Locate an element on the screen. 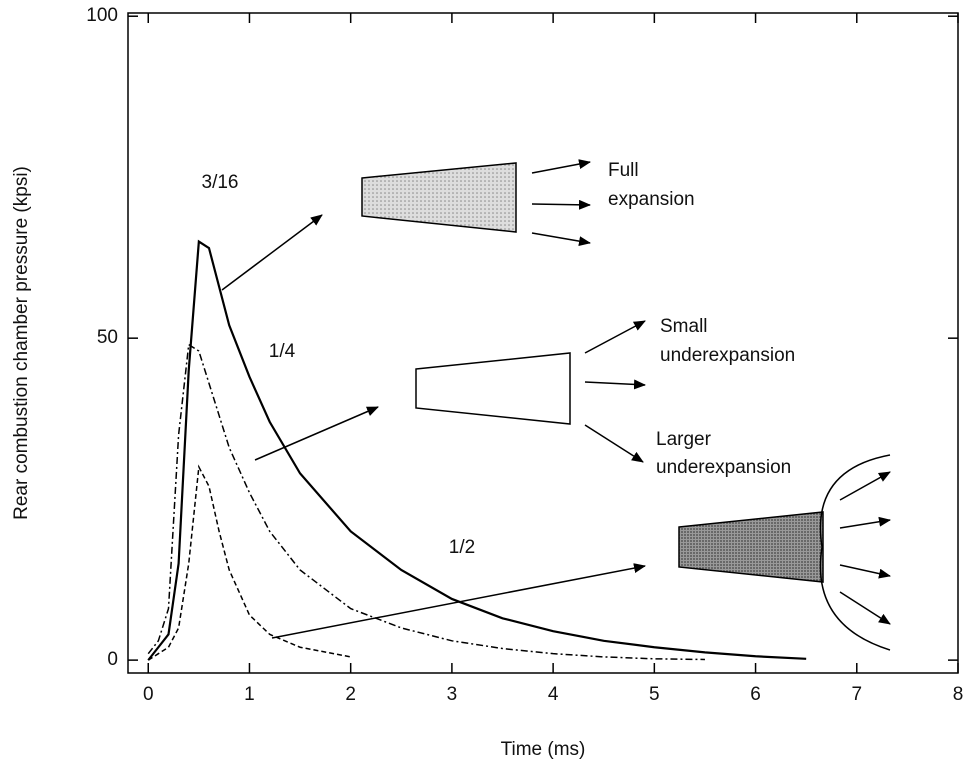 The width and height of the screenshot is (968, 772). series-label: 1/2 is located at coordinates (462, 547).